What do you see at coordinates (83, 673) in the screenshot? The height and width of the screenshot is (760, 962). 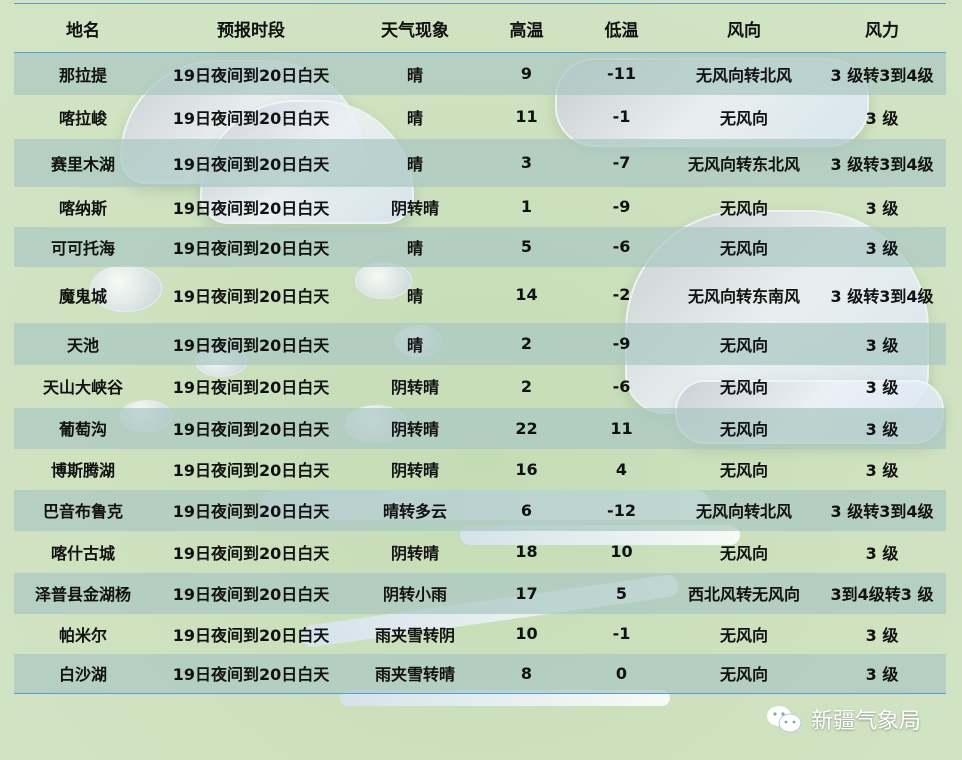 I see `cell-location: 白沙湖` at bounding box center [83, 673].